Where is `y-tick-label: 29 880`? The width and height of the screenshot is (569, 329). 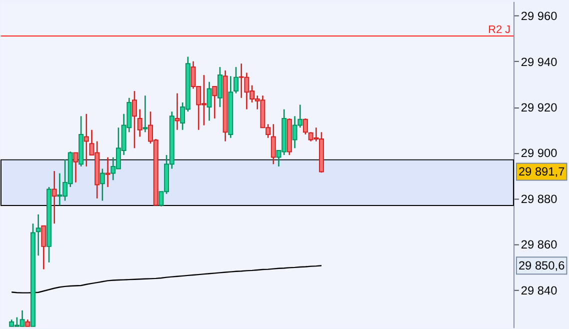
y-tick-label: 29 880 is located at coordinates (539, 199).